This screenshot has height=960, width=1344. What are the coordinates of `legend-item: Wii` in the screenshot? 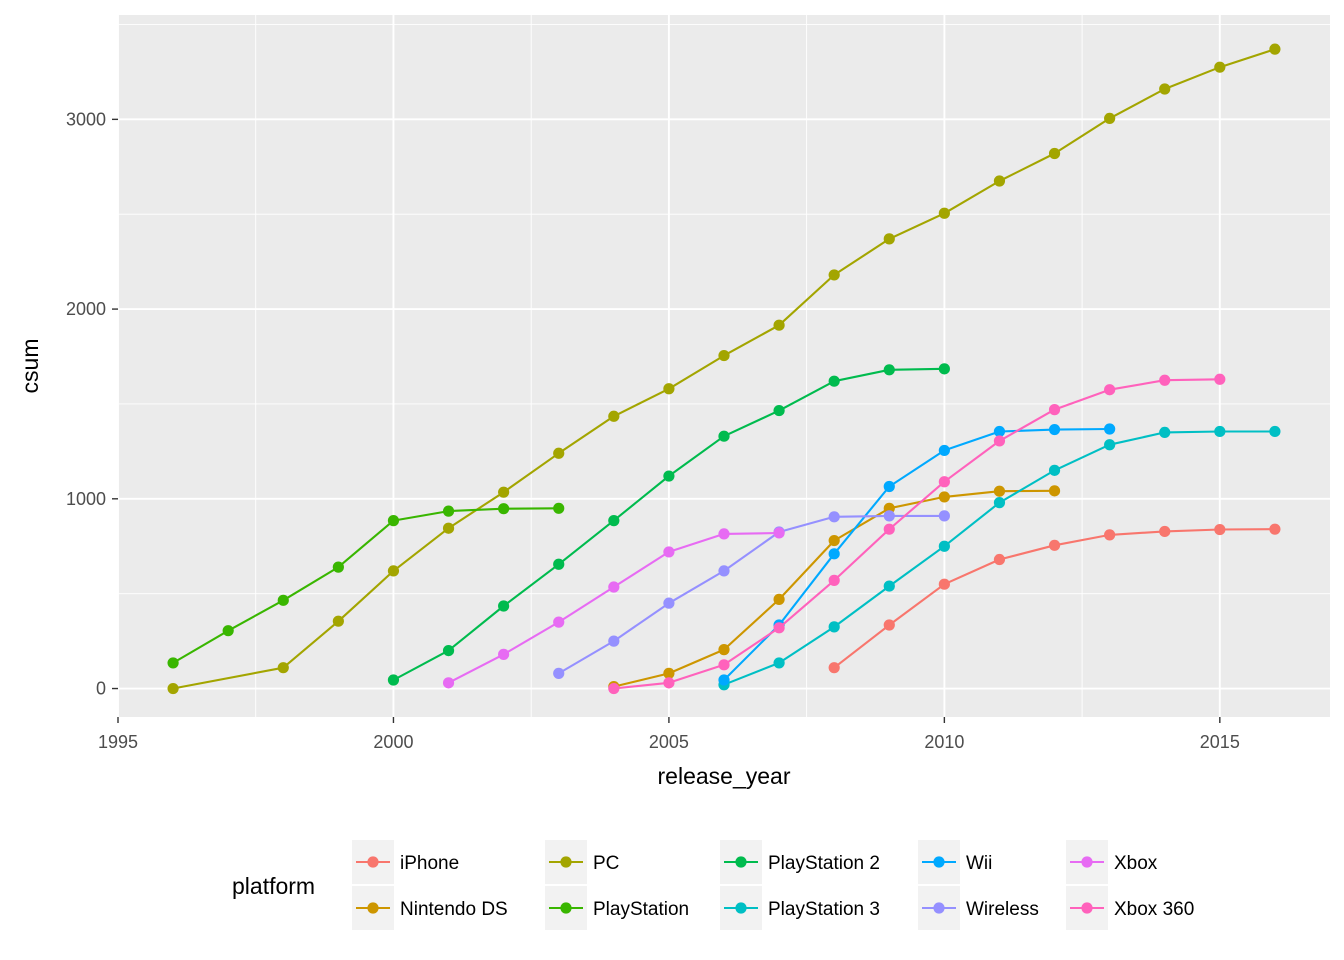 It's located at (955, 862).